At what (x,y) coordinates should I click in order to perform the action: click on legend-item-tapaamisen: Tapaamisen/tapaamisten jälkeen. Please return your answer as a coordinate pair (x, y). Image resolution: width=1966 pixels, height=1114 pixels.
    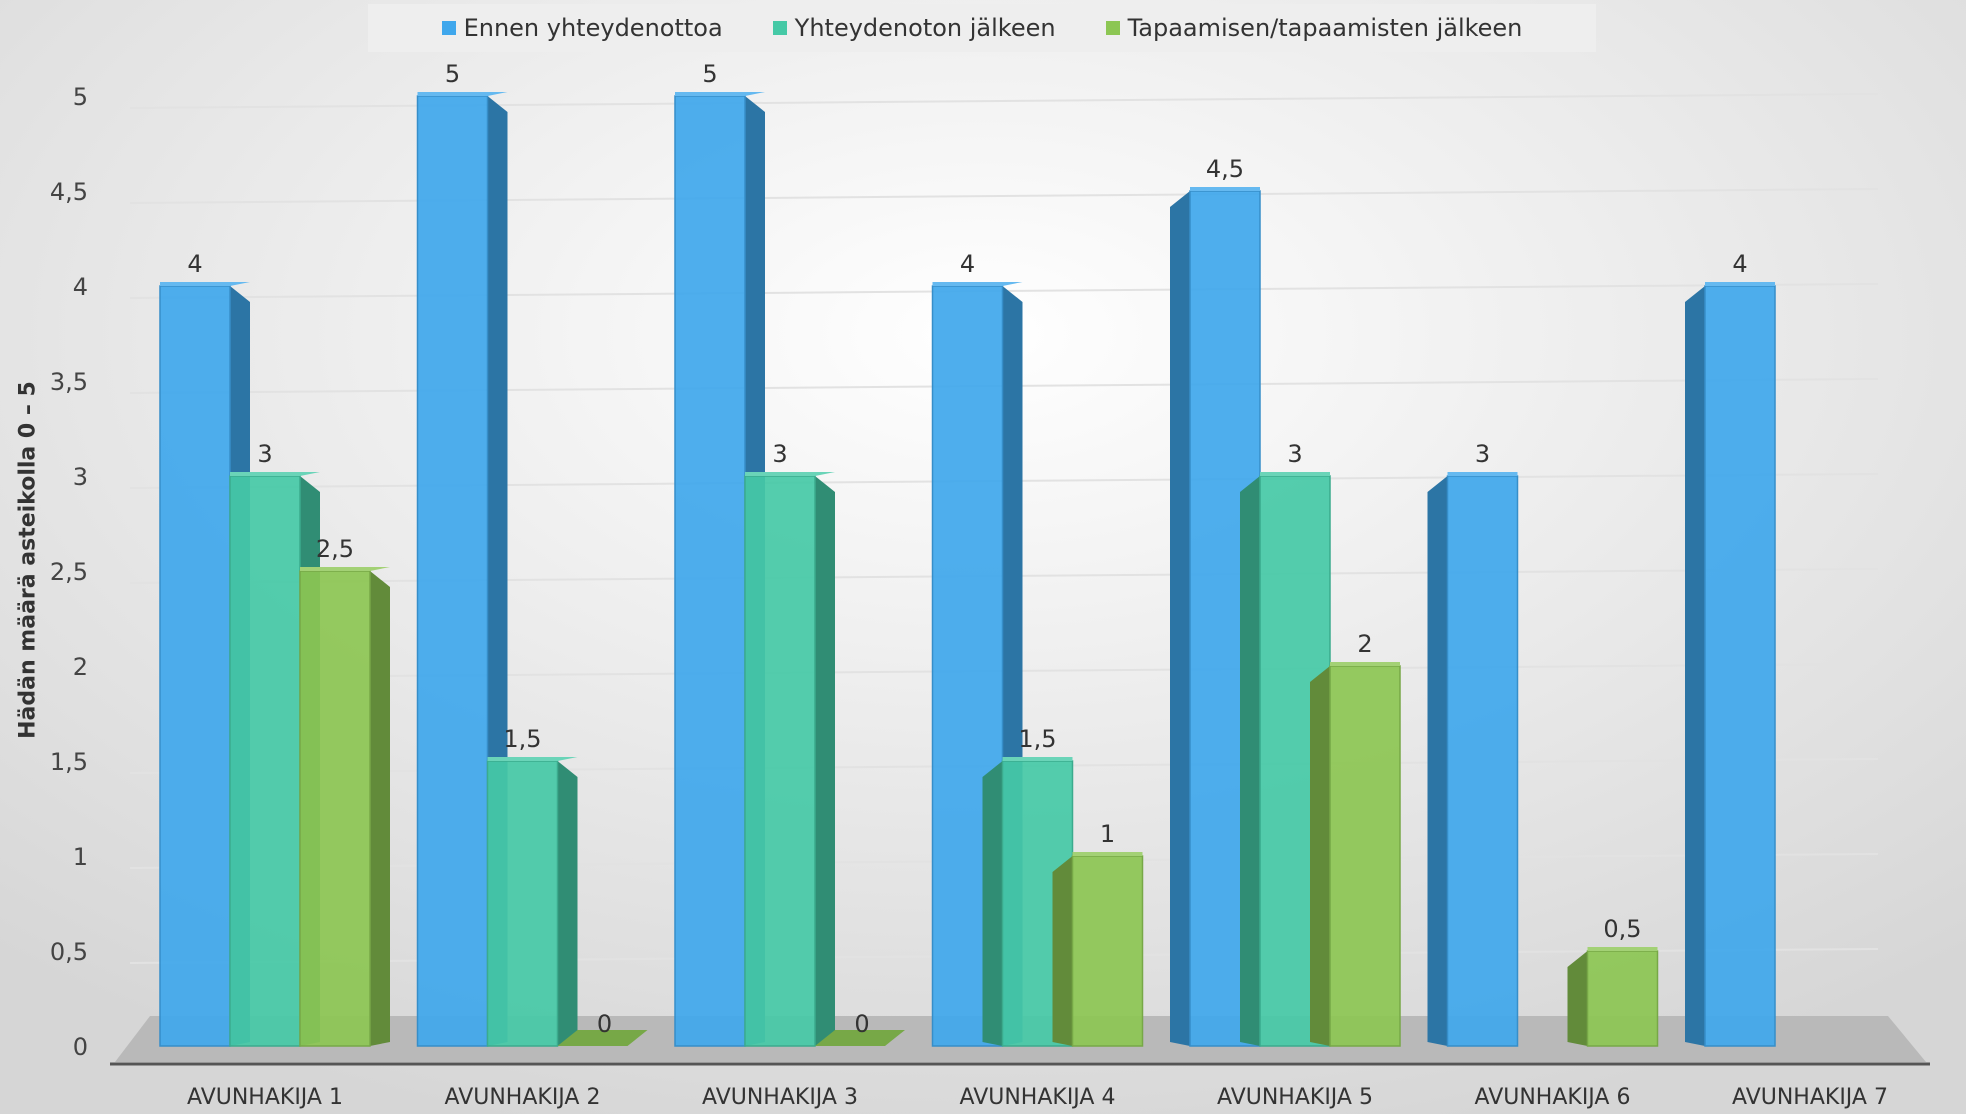
    Looking at the image, I should click on (1314, 28).